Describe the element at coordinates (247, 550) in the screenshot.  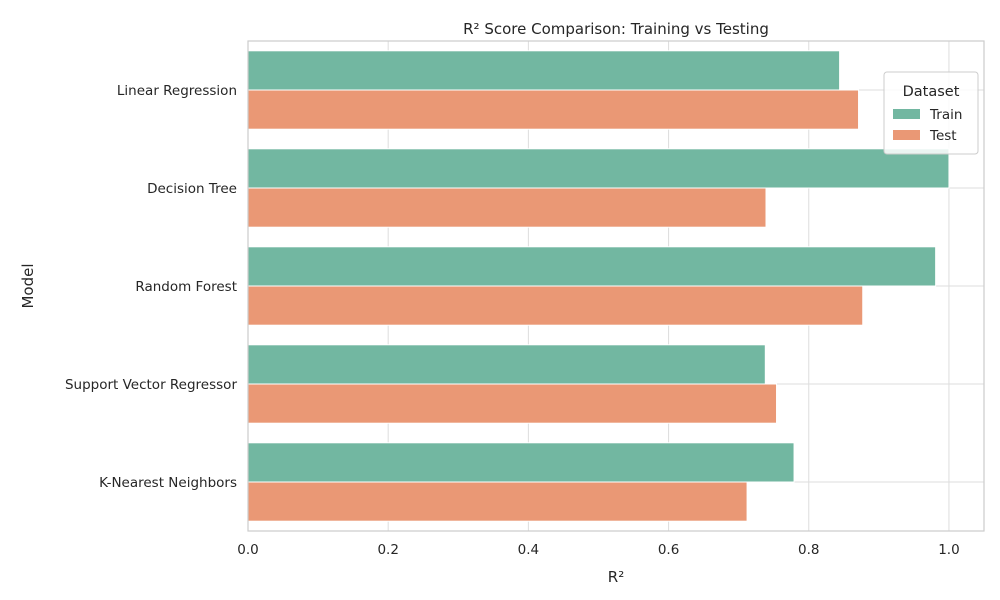
I see `x-tick-label-0: 0.0` at that location.